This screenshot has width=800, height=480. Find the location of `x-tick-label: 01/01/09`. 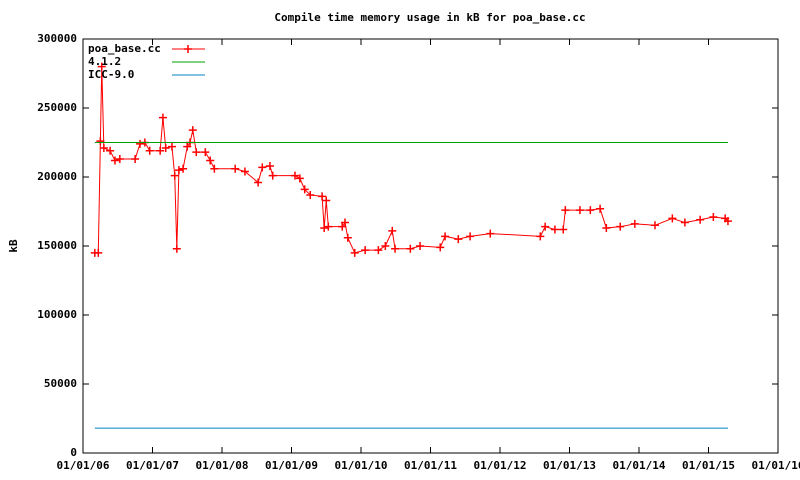

x-tick-label: 01/01/09 is located at coordinates (291, 465).